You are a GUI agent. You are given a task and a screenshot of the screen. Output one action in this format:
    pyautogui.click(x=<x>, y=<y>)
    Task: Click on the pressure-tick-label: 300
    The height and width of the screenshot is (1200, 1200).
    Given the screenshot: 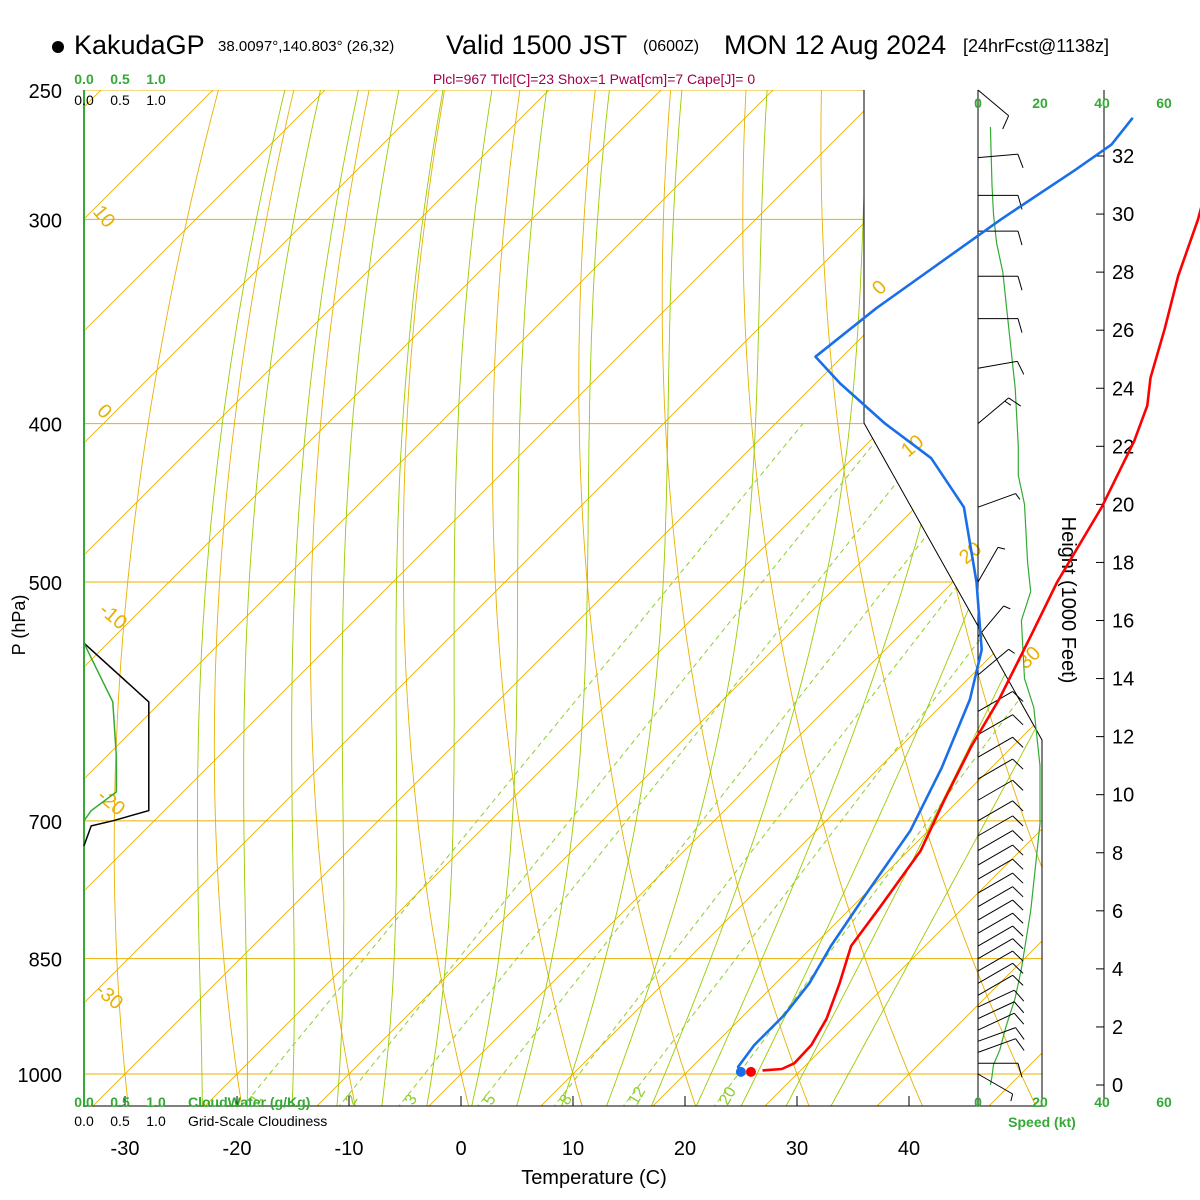 What is the action you would take?
    pyautogui.click(x=45, y=221)
    